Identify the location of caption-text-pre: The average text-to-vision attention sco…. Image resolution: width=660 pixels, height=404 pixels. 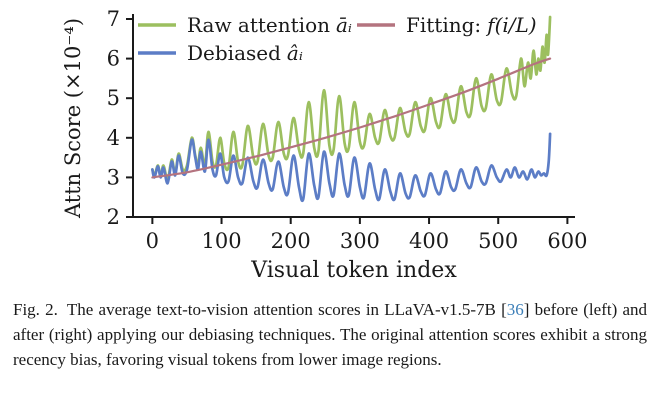
(286, 309).